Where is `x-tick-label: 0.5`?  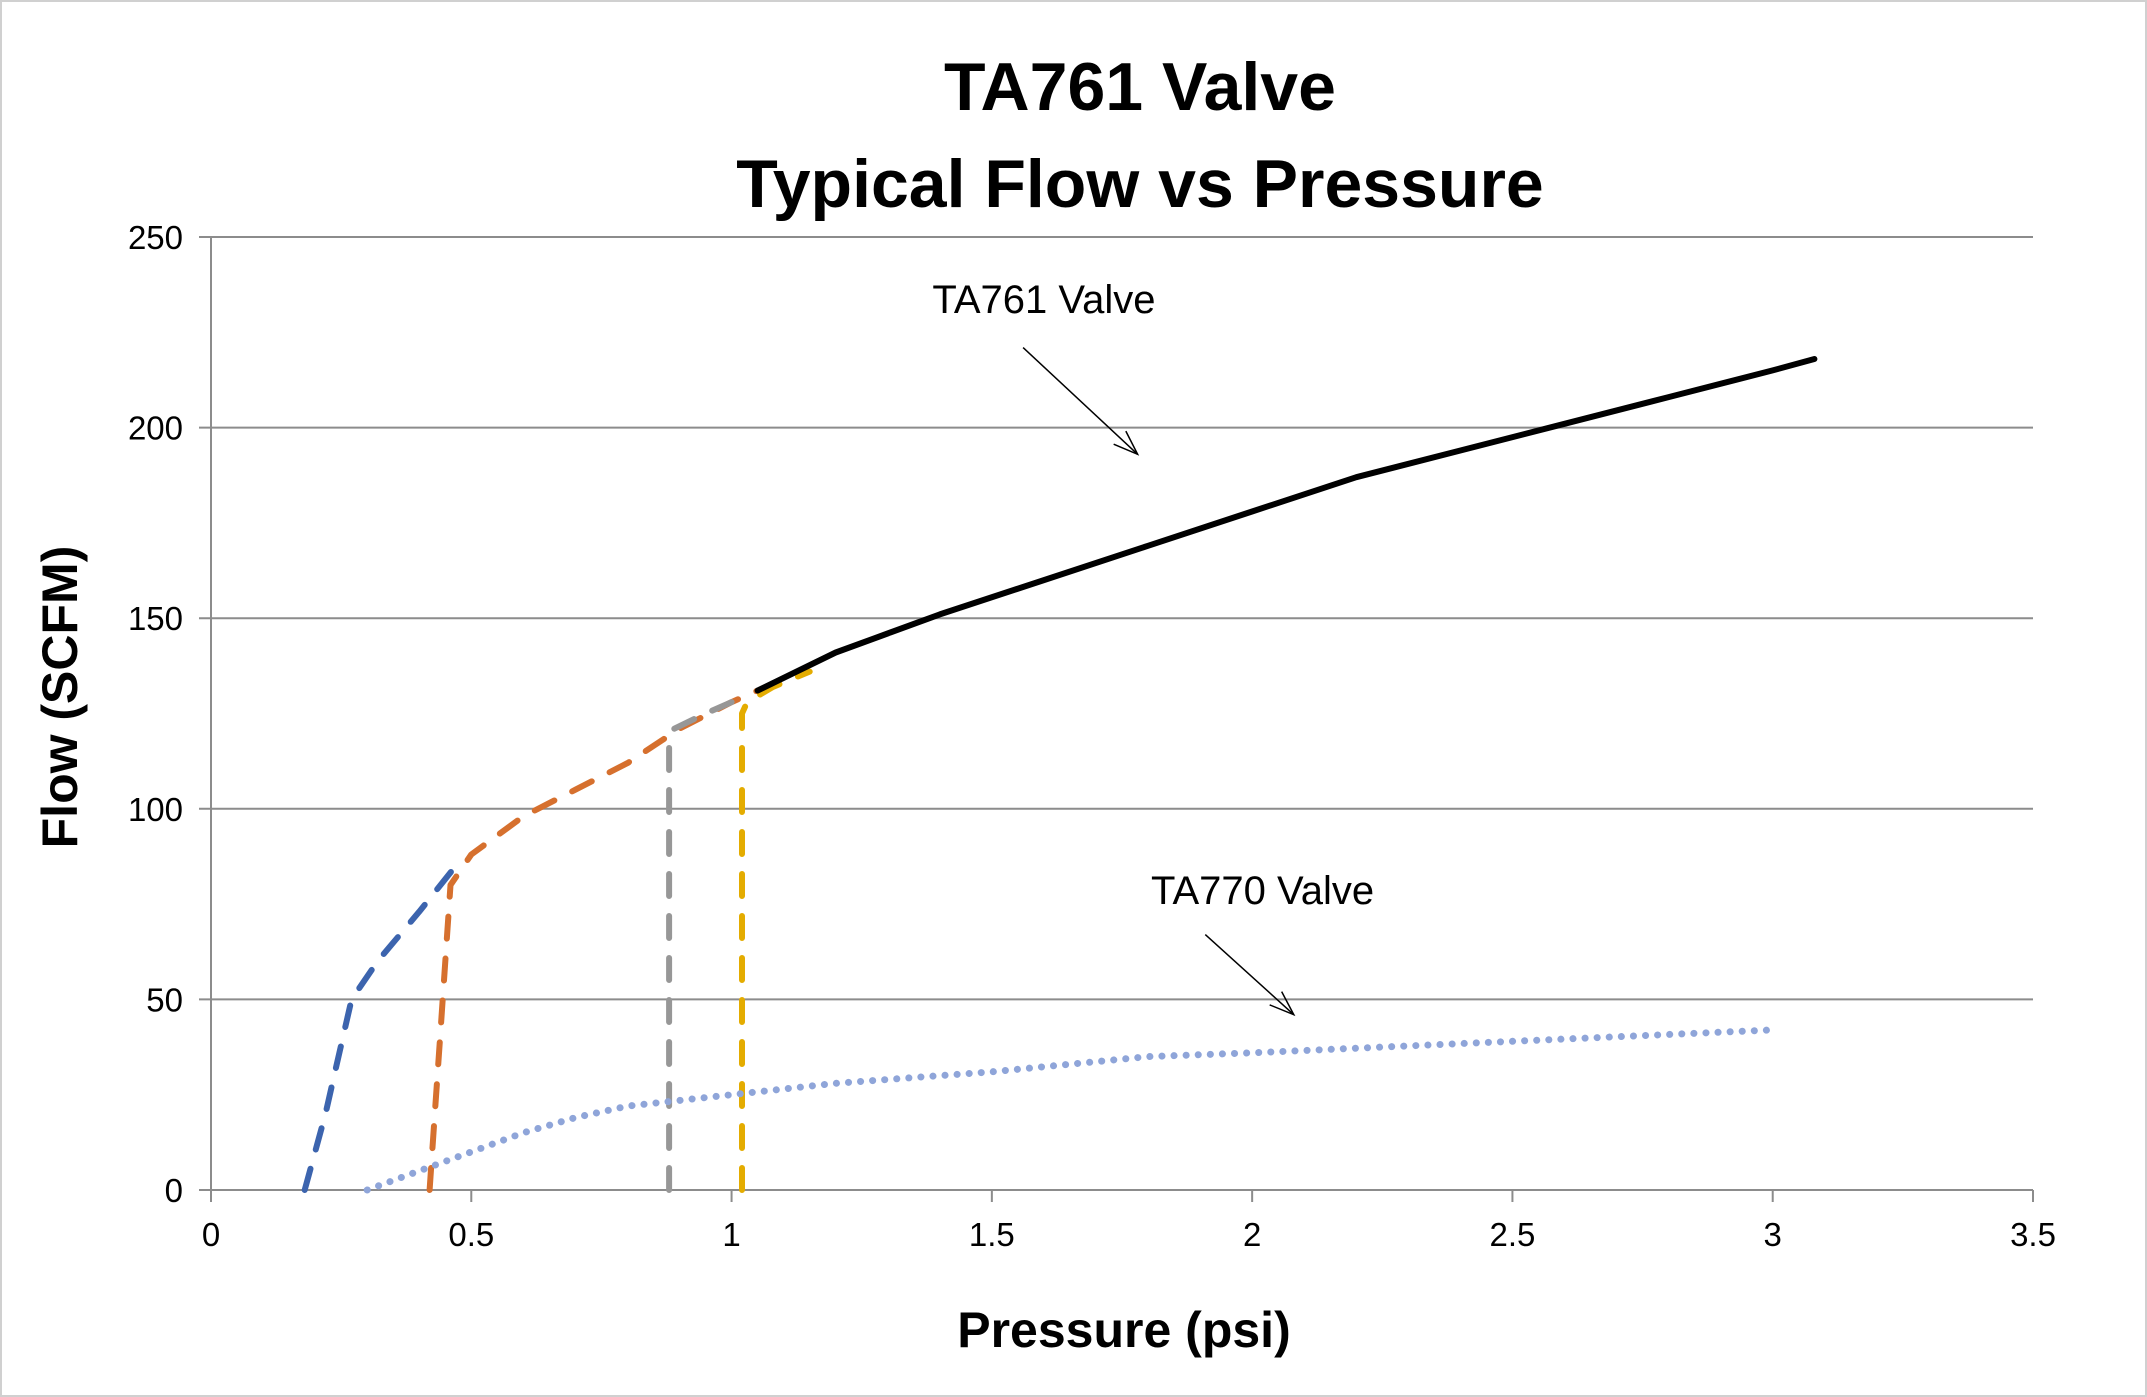 x-tick-label: 0.5 is located at coordinates (471, 1234).